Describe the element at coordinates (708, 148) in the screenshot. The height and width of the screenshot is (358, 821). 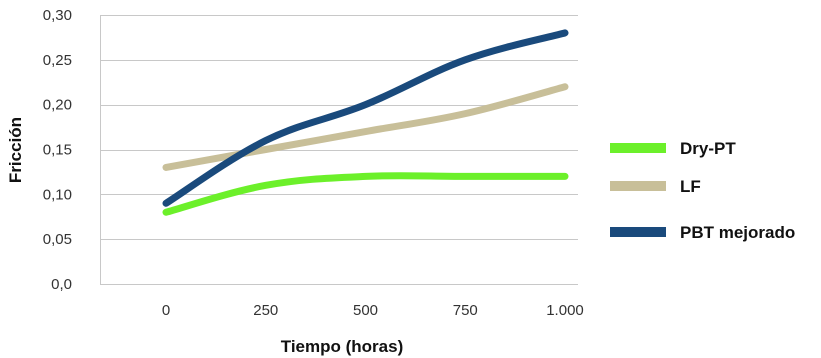
I see `legend-label-dry-pt: Dry-PT` at that location.